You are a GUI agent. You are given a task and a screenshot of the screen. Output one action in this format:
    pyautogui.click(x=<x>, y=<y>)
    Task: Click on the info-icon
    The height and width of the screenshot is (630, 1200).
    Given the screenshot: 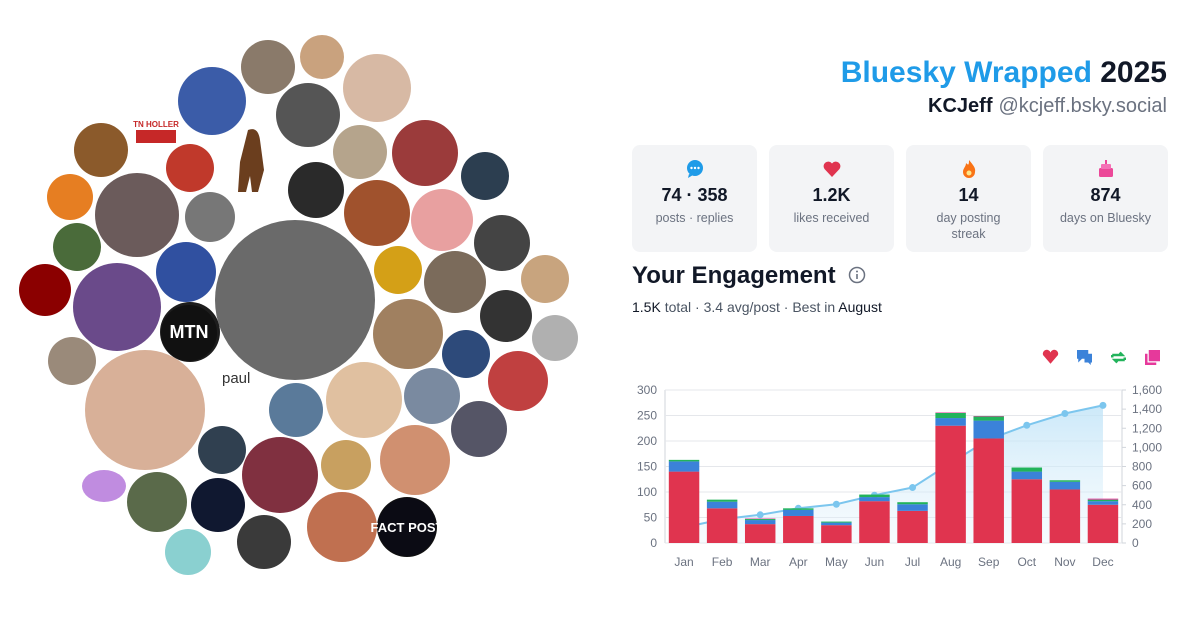 What is the action you would take?
    pyautogui.click(x=857, y=275)
    